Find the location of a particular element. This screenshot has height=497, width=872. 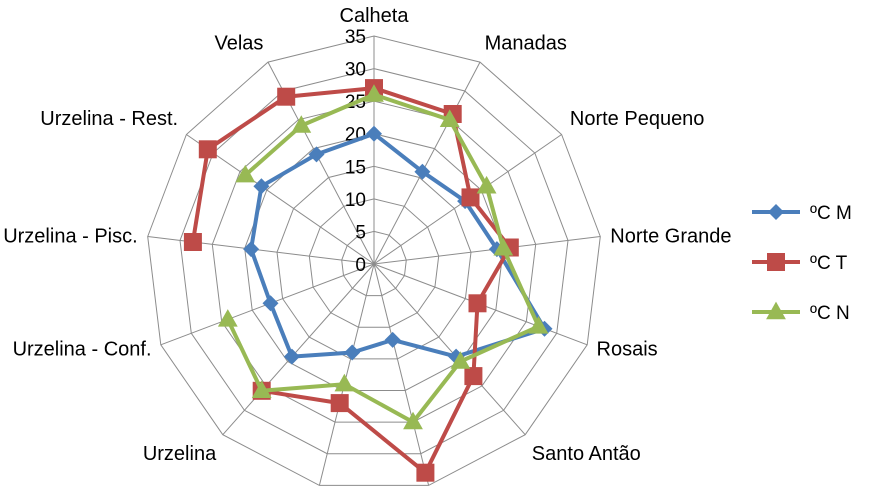

category-label: Santo Antão is located at coordinates (586, 454).